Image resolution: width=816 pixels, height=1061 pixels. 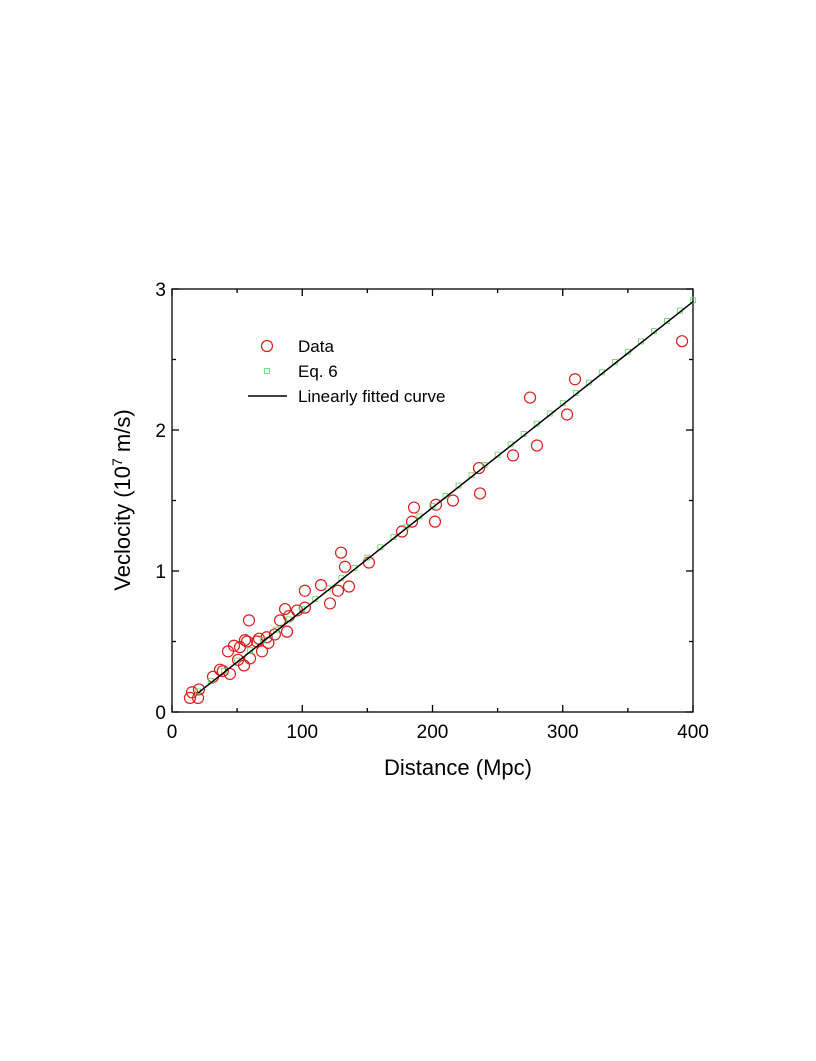 I want to click on legend-label: Data, so click(x=316, y=346).